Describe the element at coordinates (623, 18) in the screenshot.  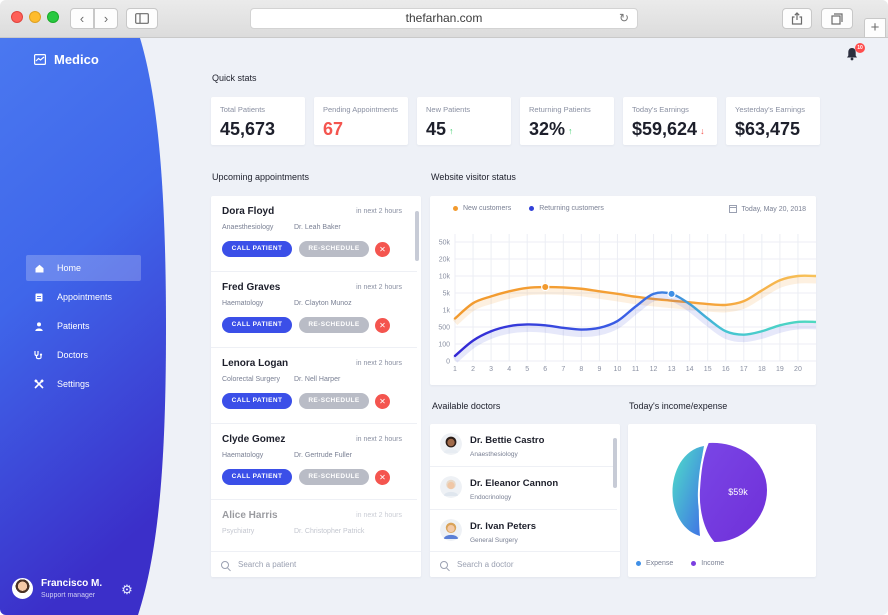
I see `reload-icon: ↻` at that location.